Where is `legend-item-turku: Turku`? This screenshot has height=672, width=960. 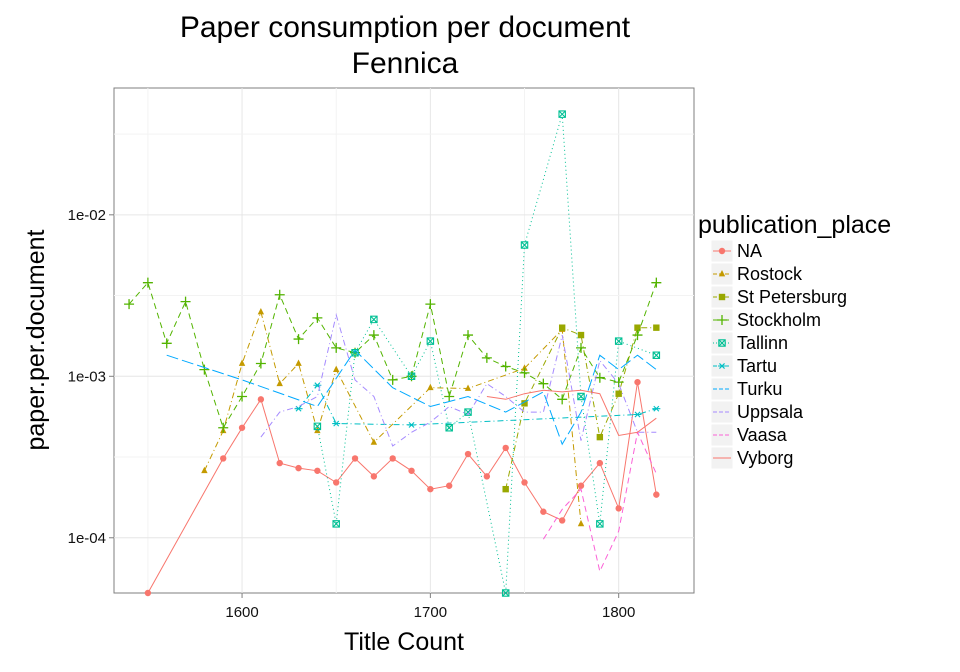
legend-item-turku: Turku is located at coordinates (746, 389).